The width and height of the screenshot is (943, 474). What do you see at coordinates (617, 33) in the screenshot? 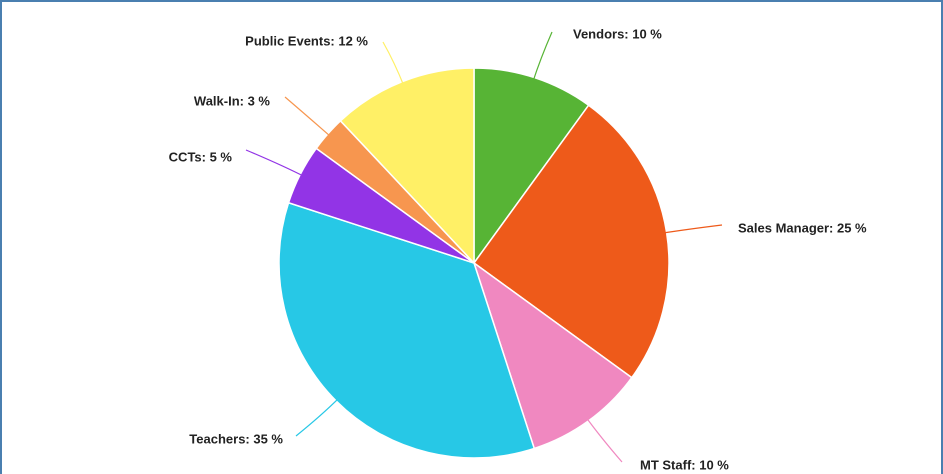
I see `slice-label: Vendors: 10 %` at bounding box center [617, 33].